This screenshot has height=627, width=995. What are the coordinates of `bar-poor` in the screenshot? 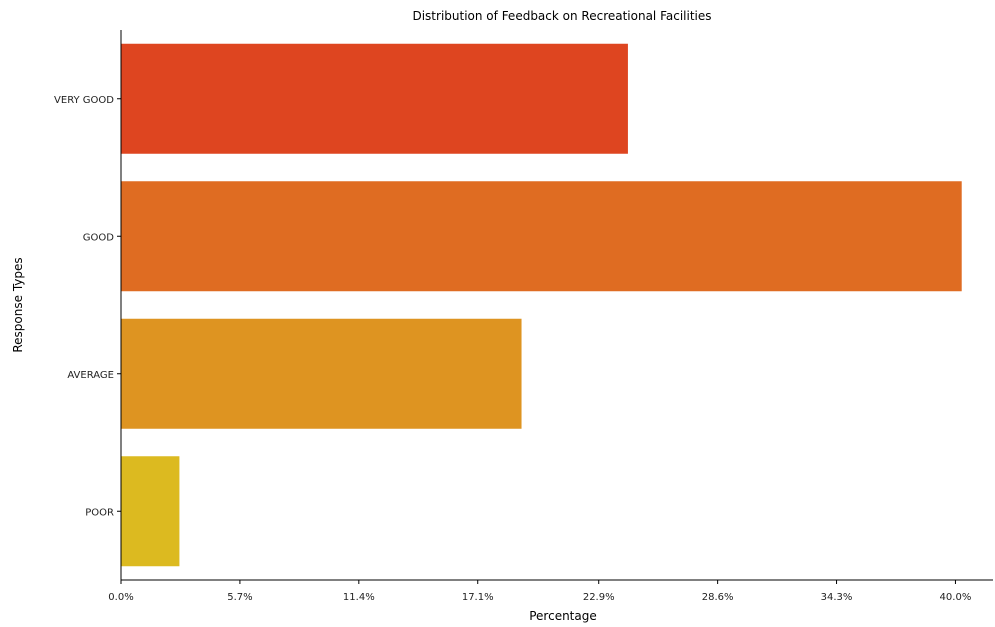 It's located at (150, 511).